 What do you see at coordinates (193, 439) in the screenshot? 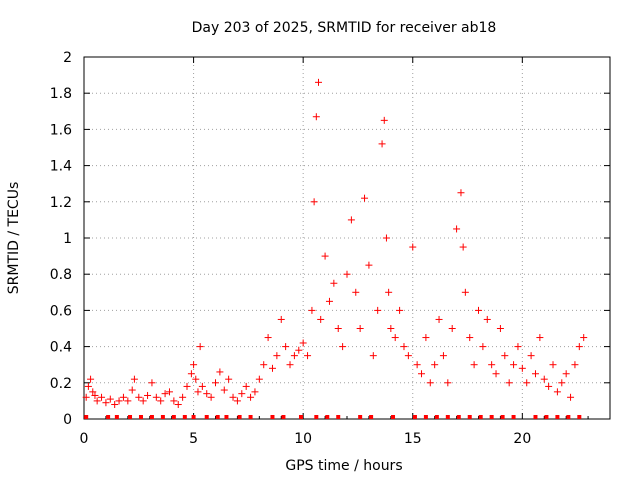
I see `x-tick-label: 5` at bounding box center [193, 439].